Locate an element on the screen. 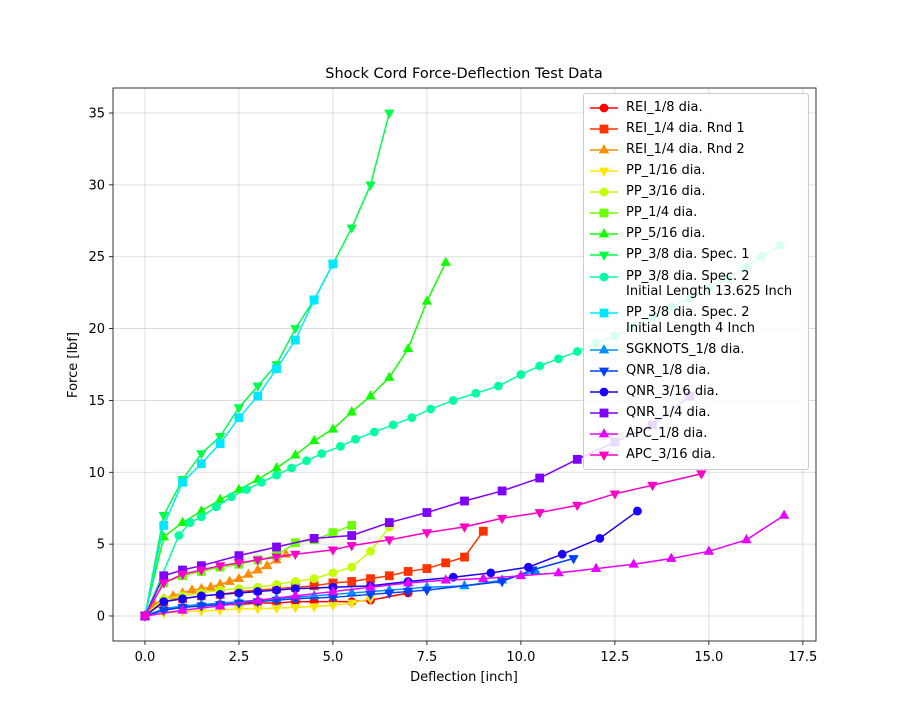 Image resolution: width=907 pixels, height=720 pixels. legend-label: PP_5/16 dia. is located at coordinates (666, 234).